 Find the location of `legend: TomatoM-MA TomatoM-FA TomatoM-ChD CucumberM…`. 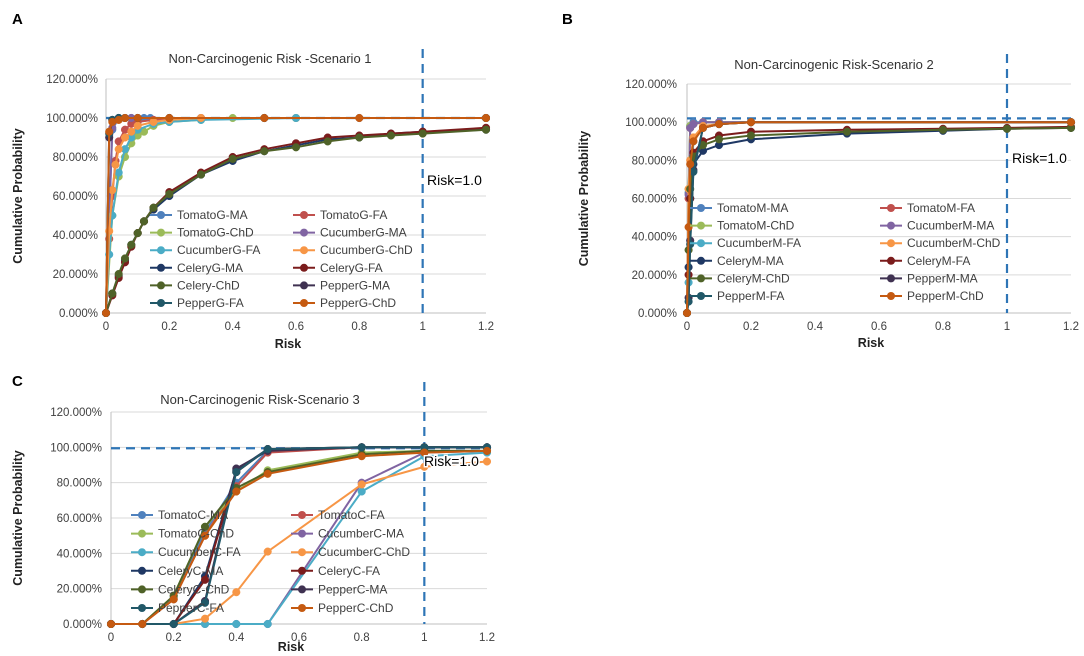

legend: TomatoM-MA TomatoM-FA TomatoM-ChD CucumberM… is located at coordinates (845, 252).